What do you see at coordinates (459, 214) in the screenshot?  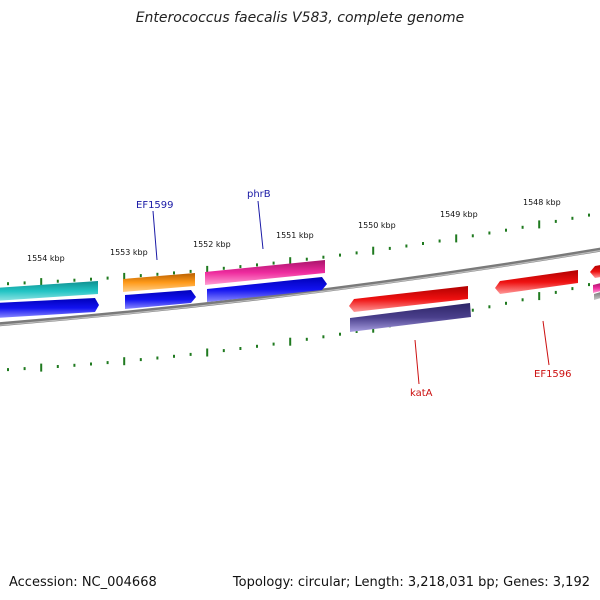 I see `kbp-label-1549: 1549 kbp` at bounding box center [459, 214].